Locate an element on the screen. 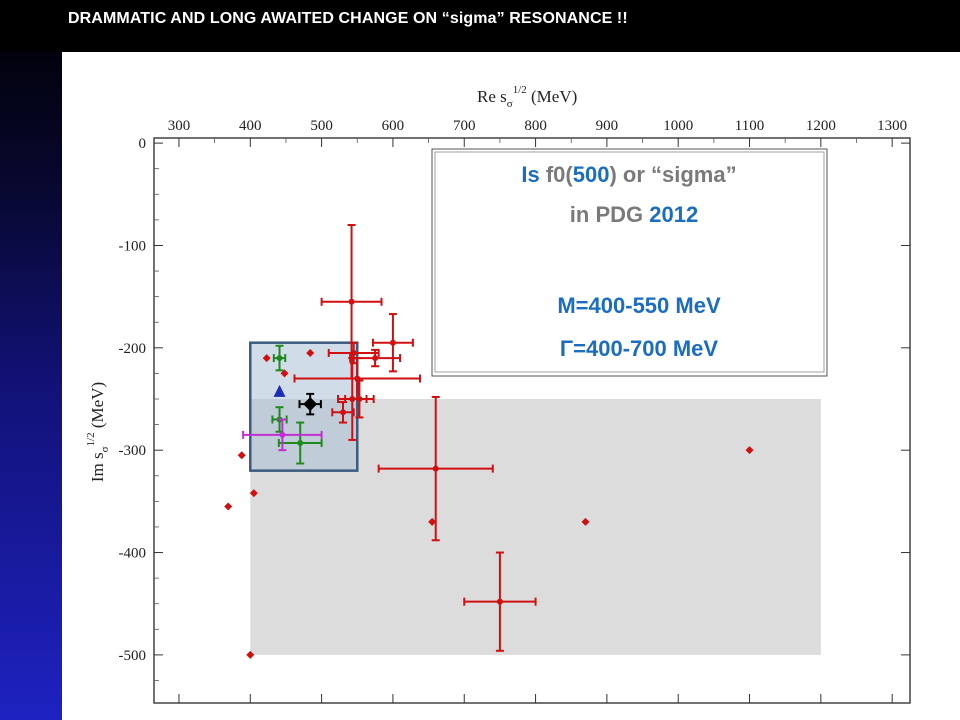 The width and height of the screenshot is (960, 720). info-box-num: 500 is located at coordinates (591, 174).